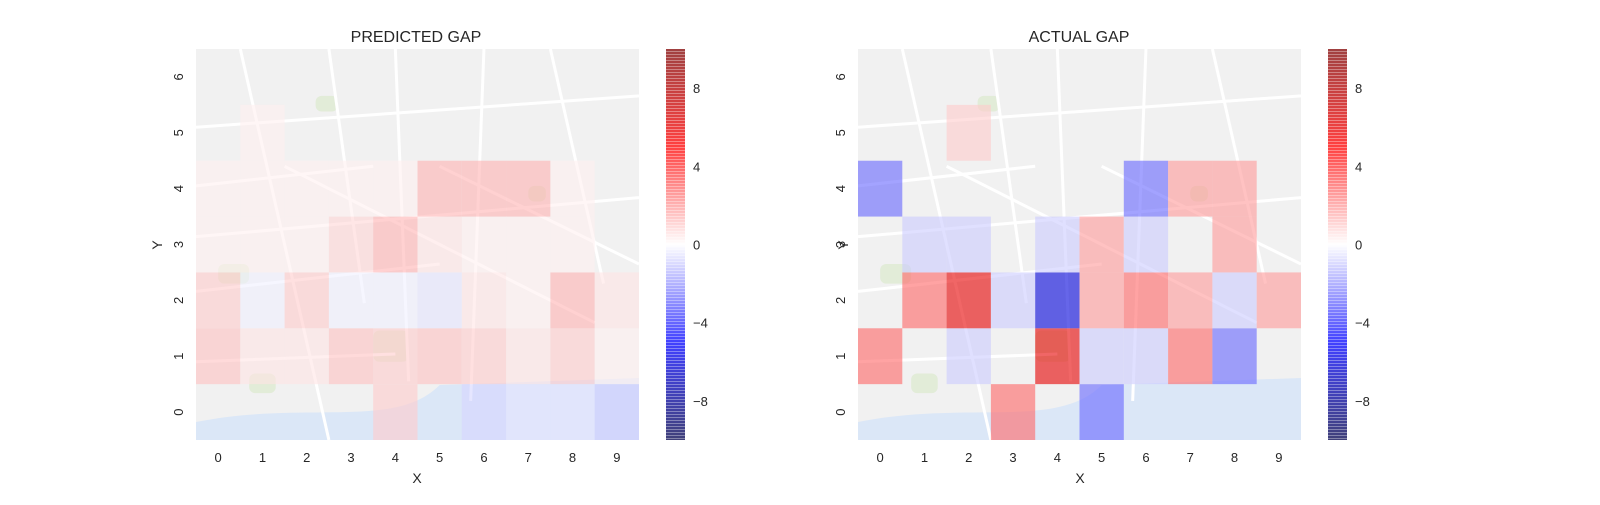  What do you see at coordinates (417, 478) in the screenshot?
I see `x-axis-label: X` at bounding box center [417, 478].